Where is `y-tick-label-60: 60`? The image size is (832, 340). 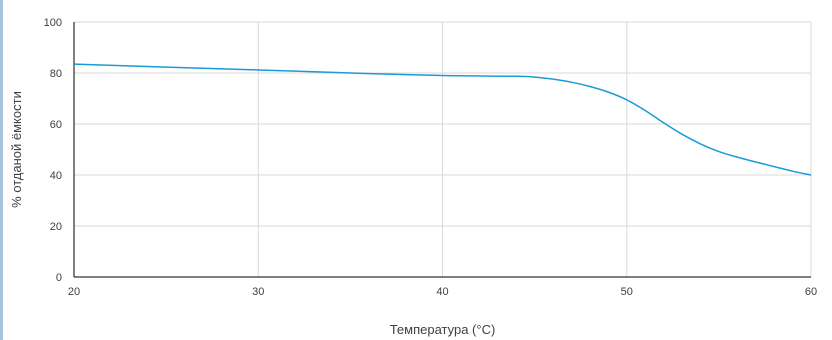
y-tick-label-60: 60 is located at coordinates (56, 125).